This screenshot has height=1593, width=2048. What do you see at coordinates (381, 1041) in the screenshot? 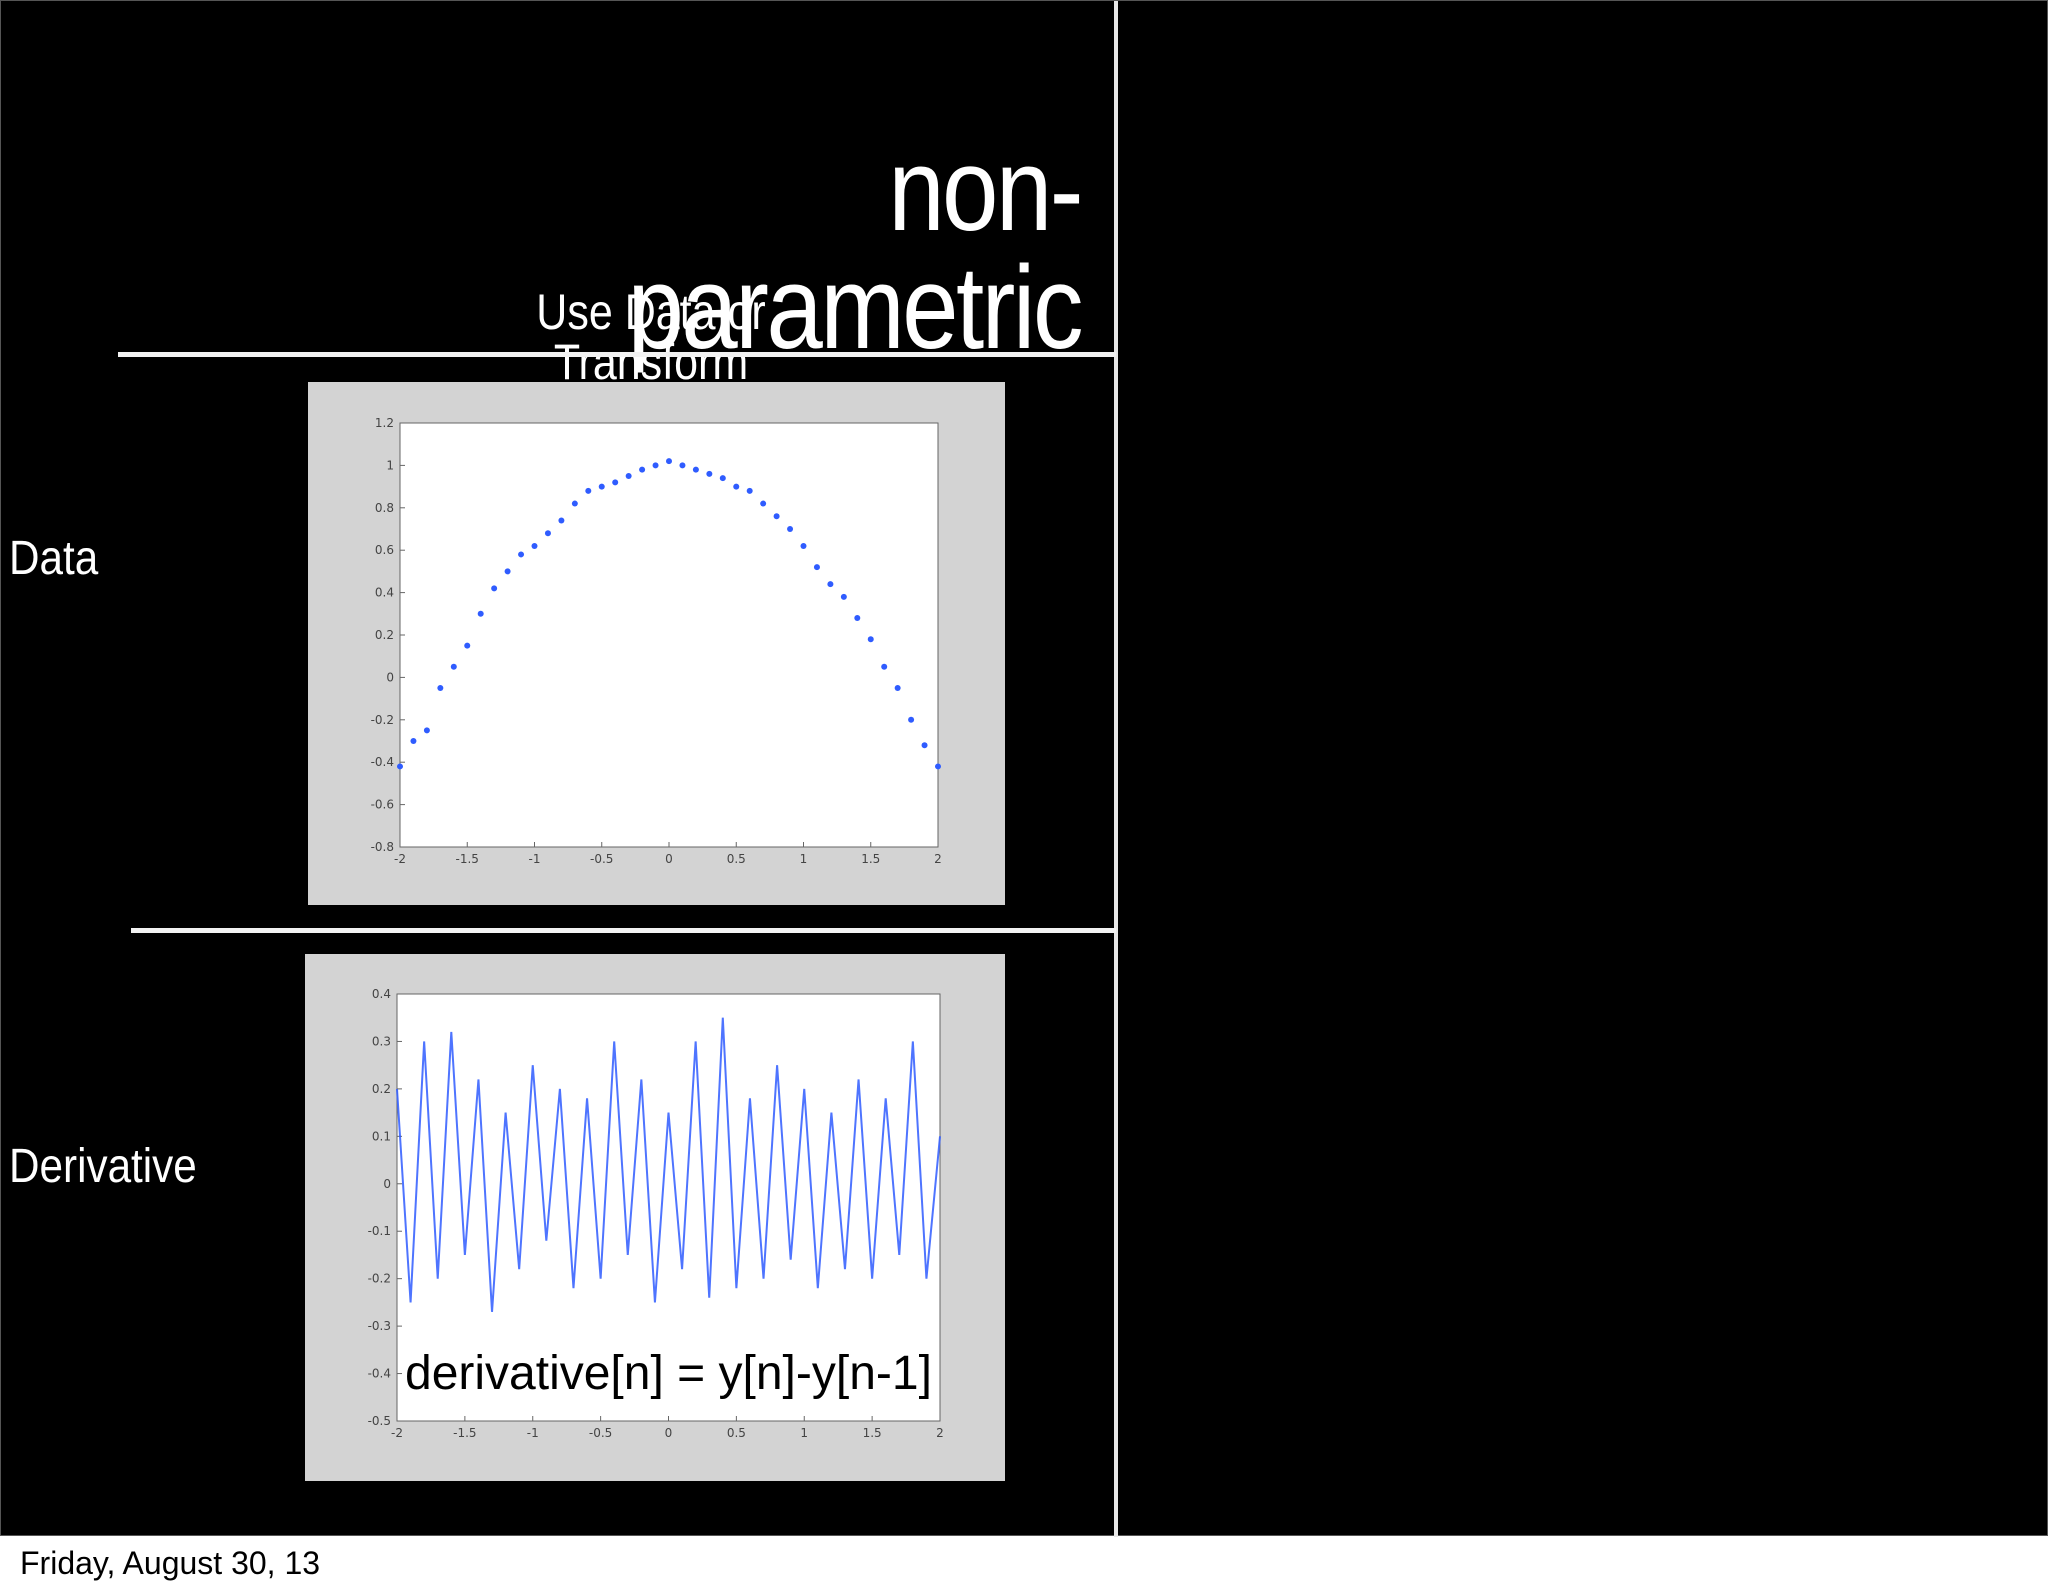
I see `y-tick-label: 0.3` at bounding box center [381, 1041].